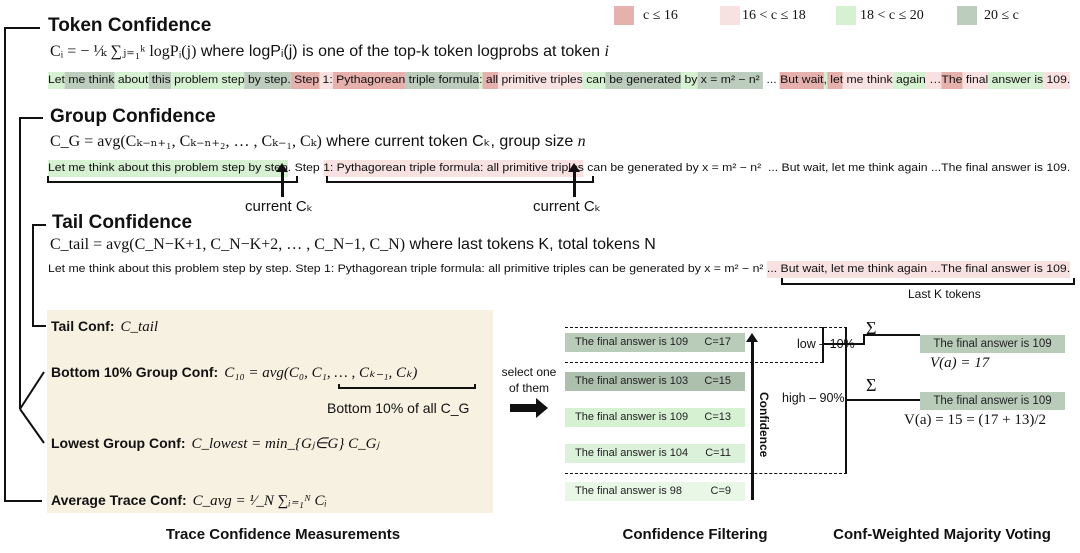 This screenshot has height=553, width=1080. I want to click on legend-label: 16 < c ≤ 18, so click(774, 15).